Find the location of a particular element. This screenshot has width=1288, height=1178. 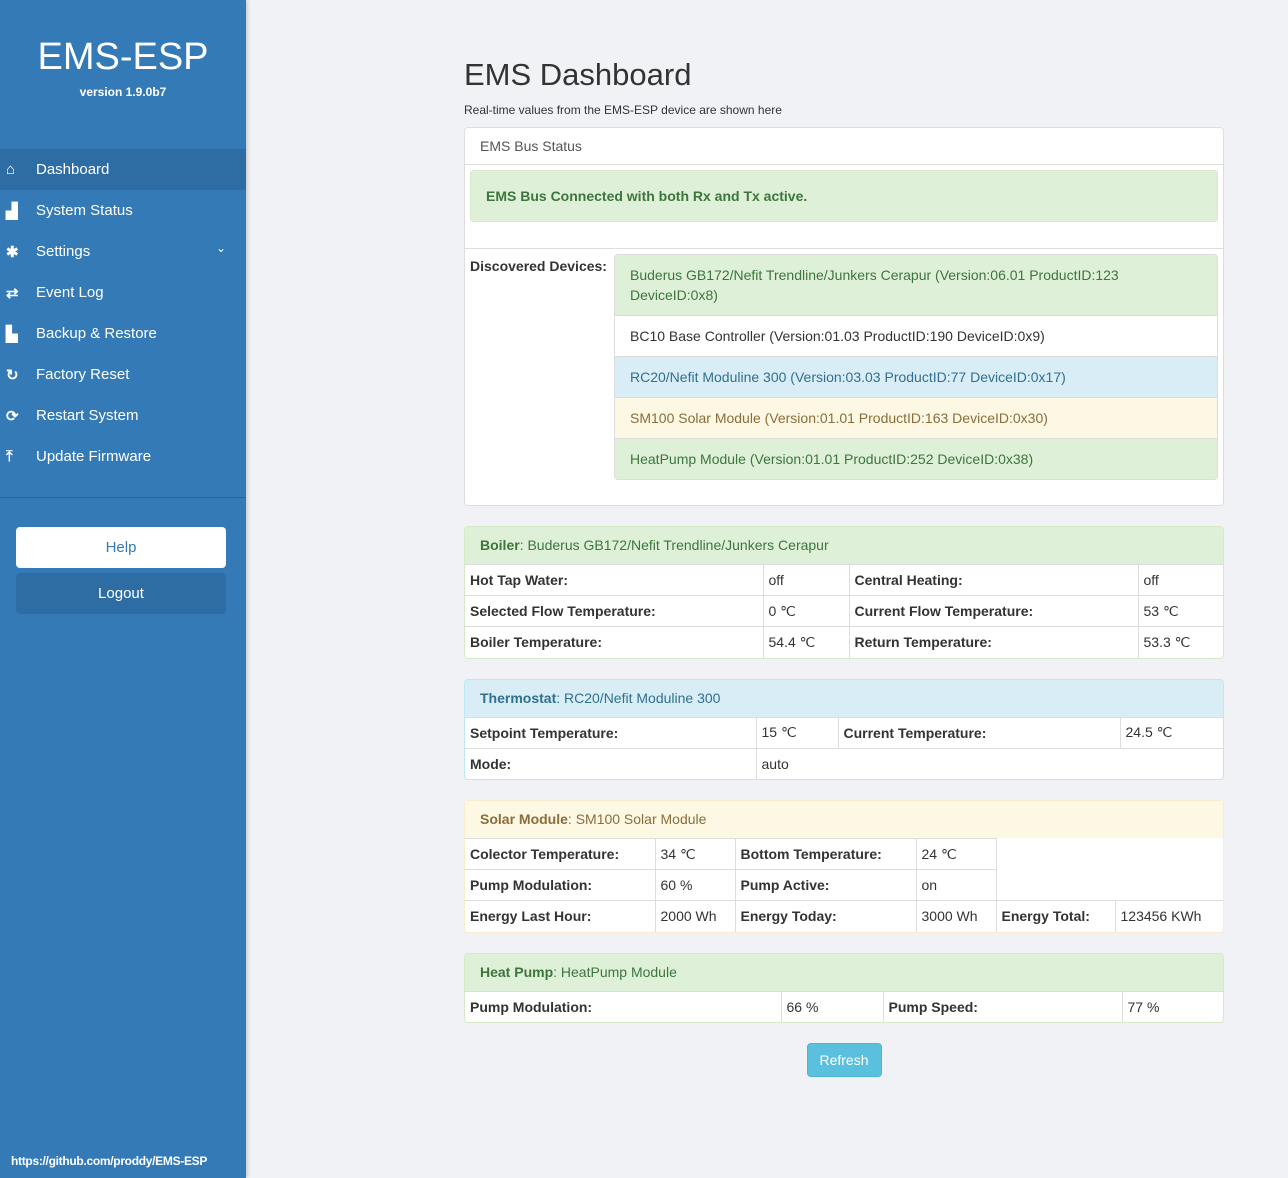

sidebar-item-label: Dashboard is located at coordinates (73, 169).